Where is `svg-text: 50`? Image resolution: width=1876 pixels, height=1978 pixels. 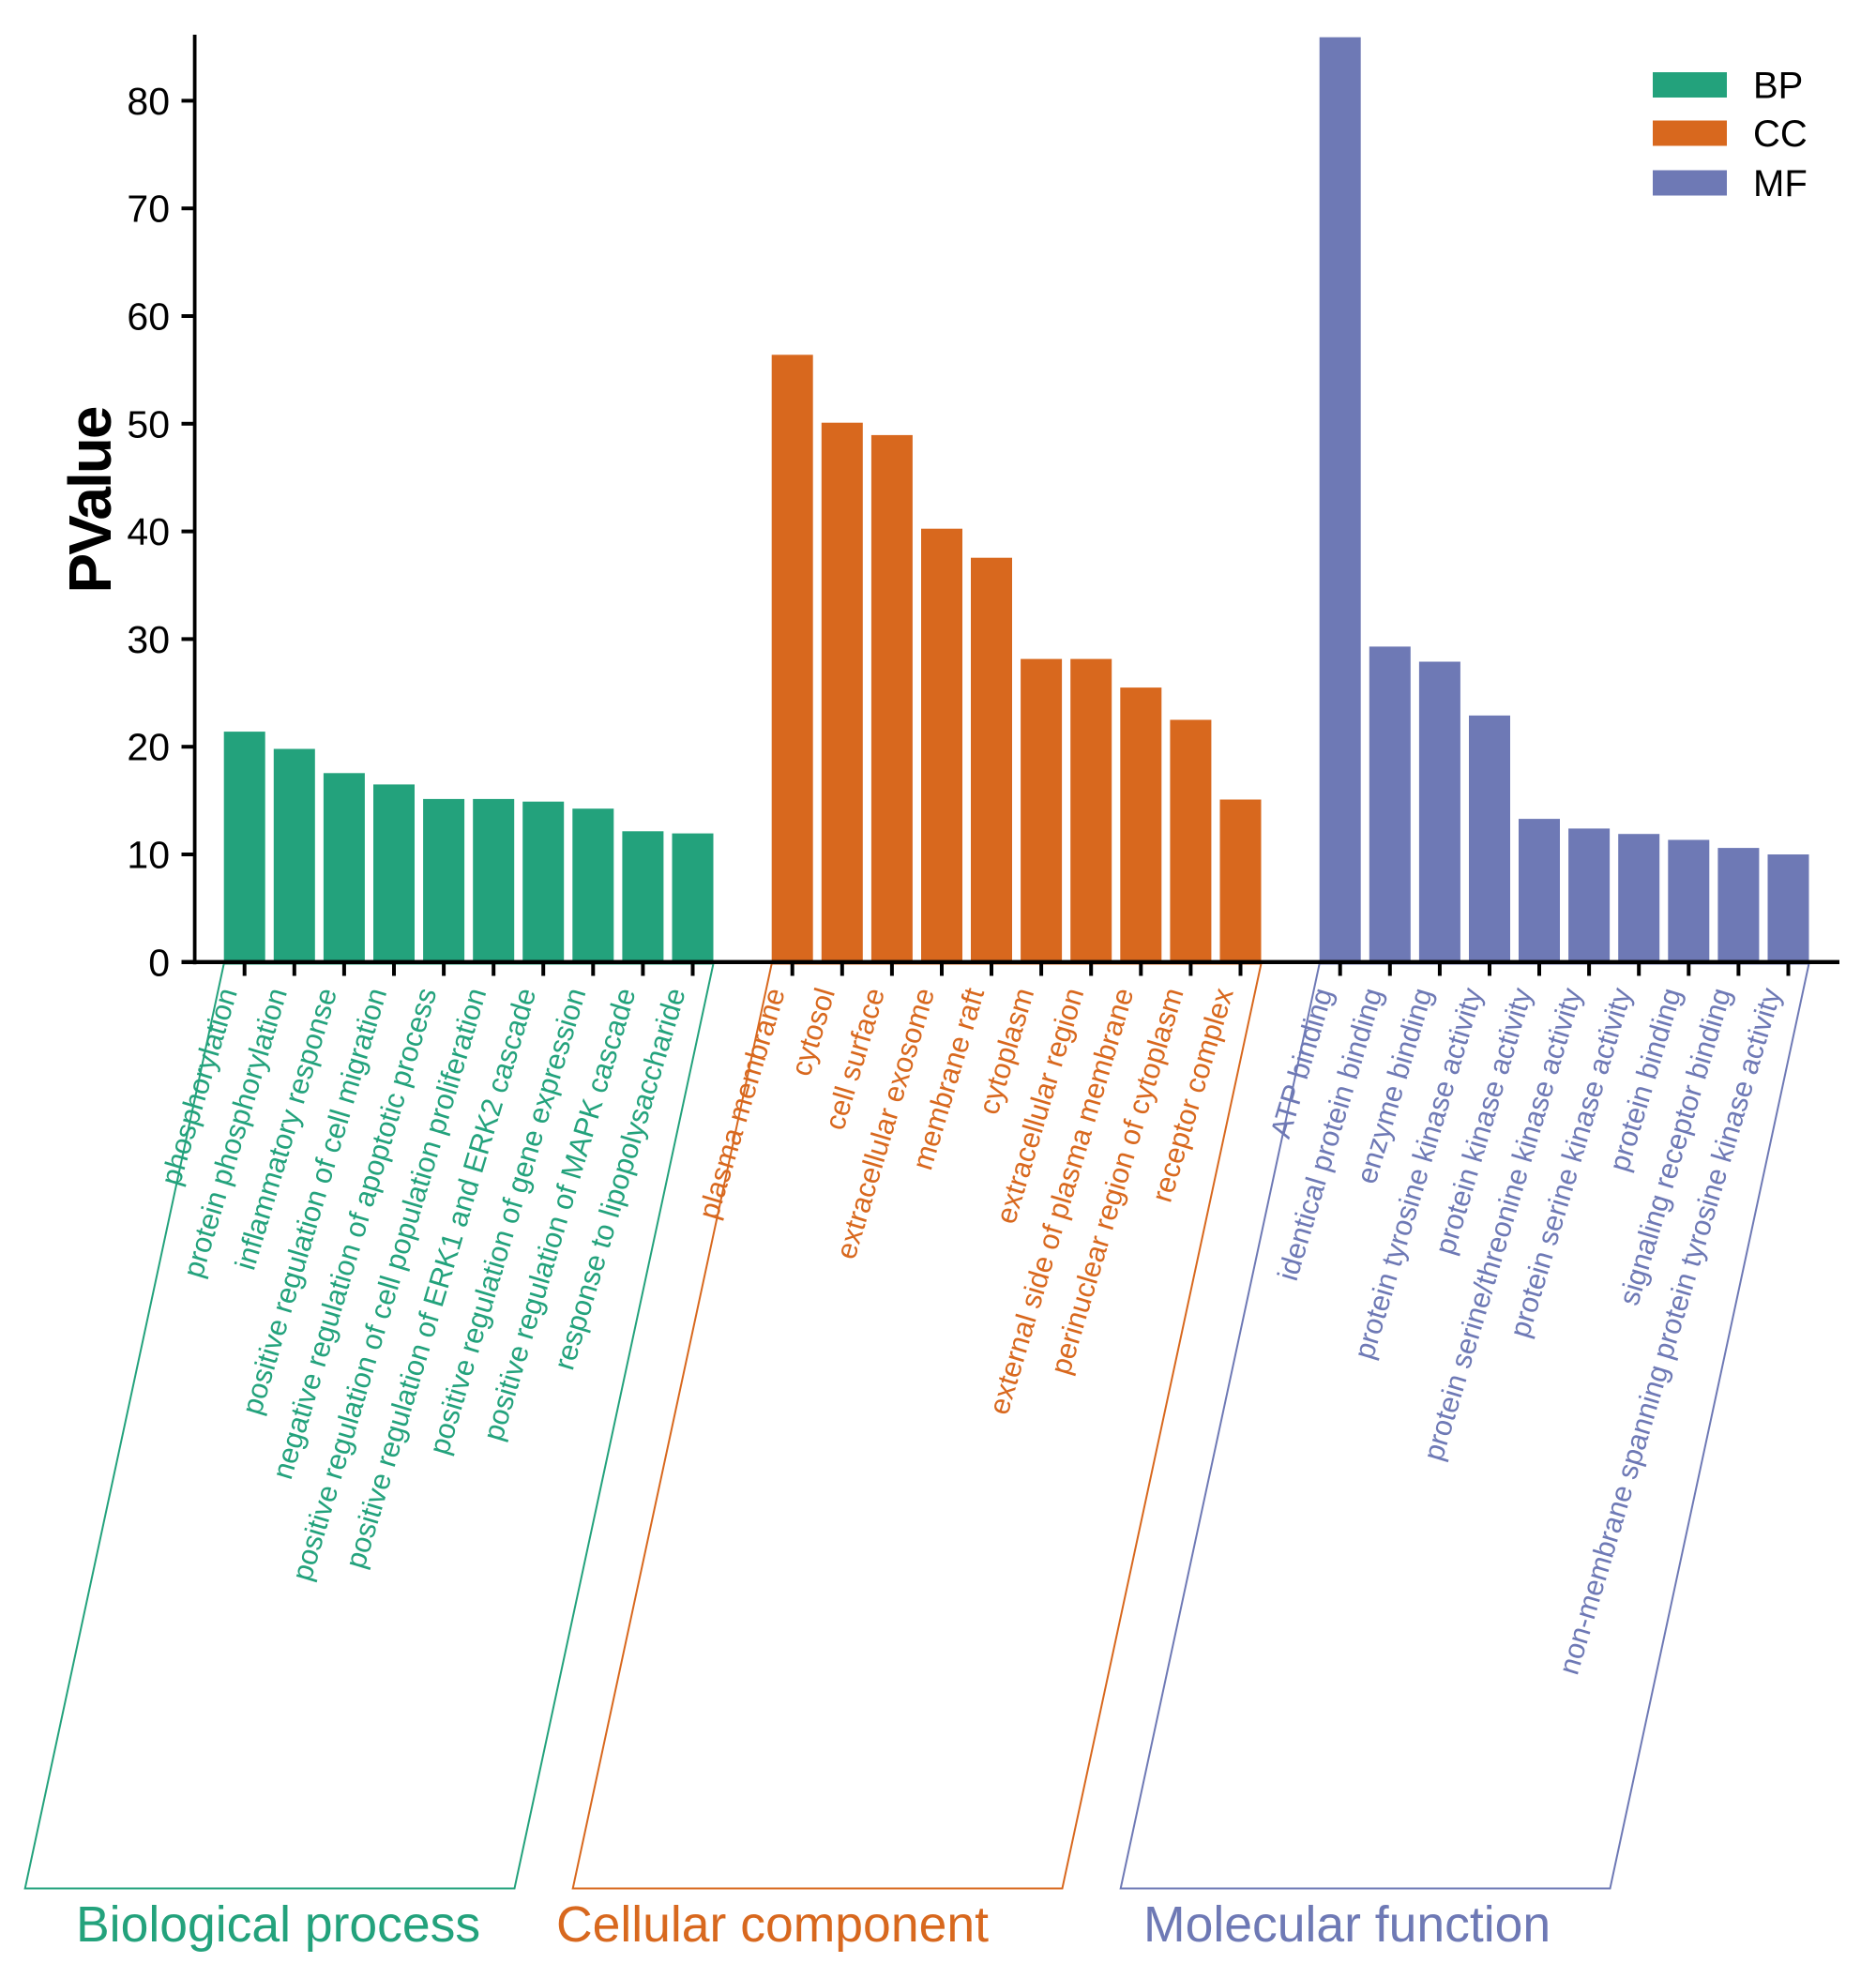
svg-text: 50 is located at coordinates (148, 423).